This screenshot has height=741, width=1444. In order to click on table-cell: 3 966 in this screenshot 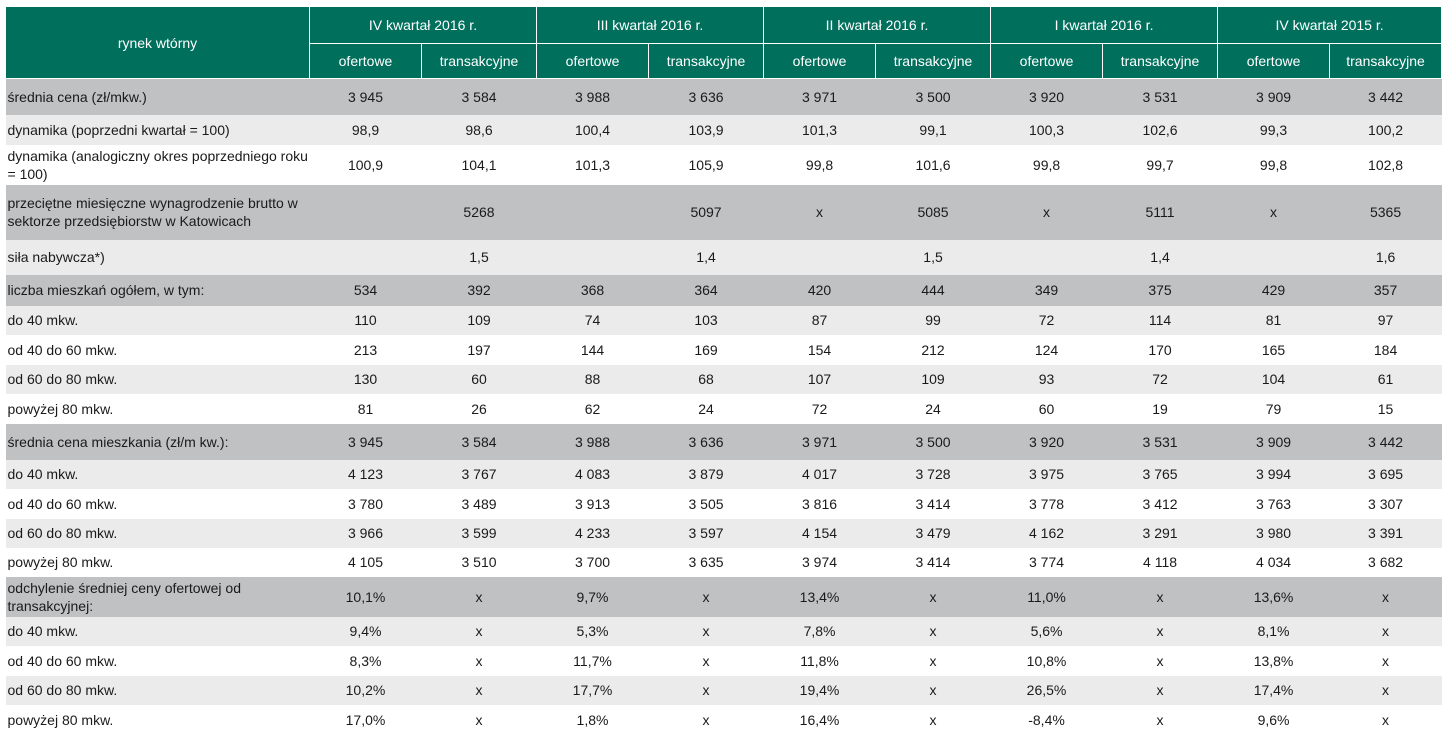, I will do `click(365, 533)`.